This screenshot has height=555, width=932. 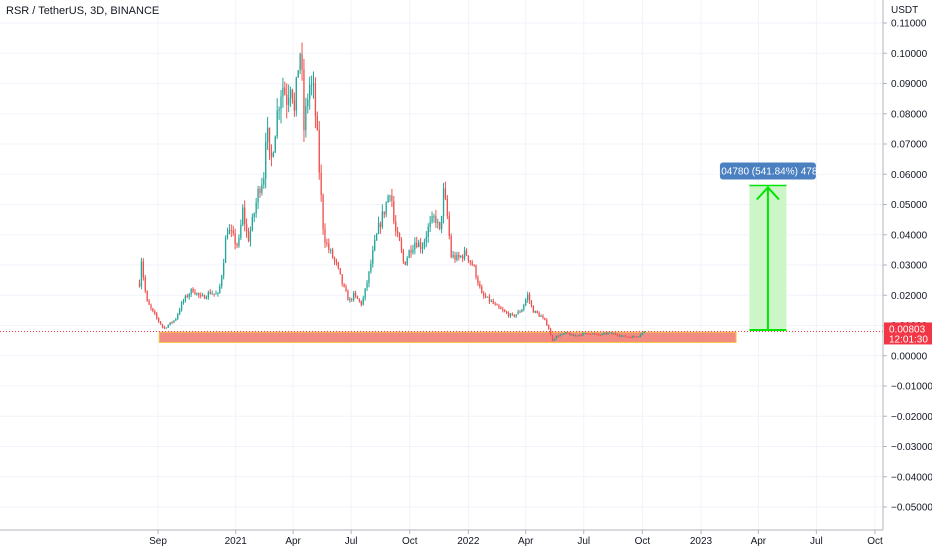 I want to click on price-tick-label: 0.05000, so click(x=909, y=205).